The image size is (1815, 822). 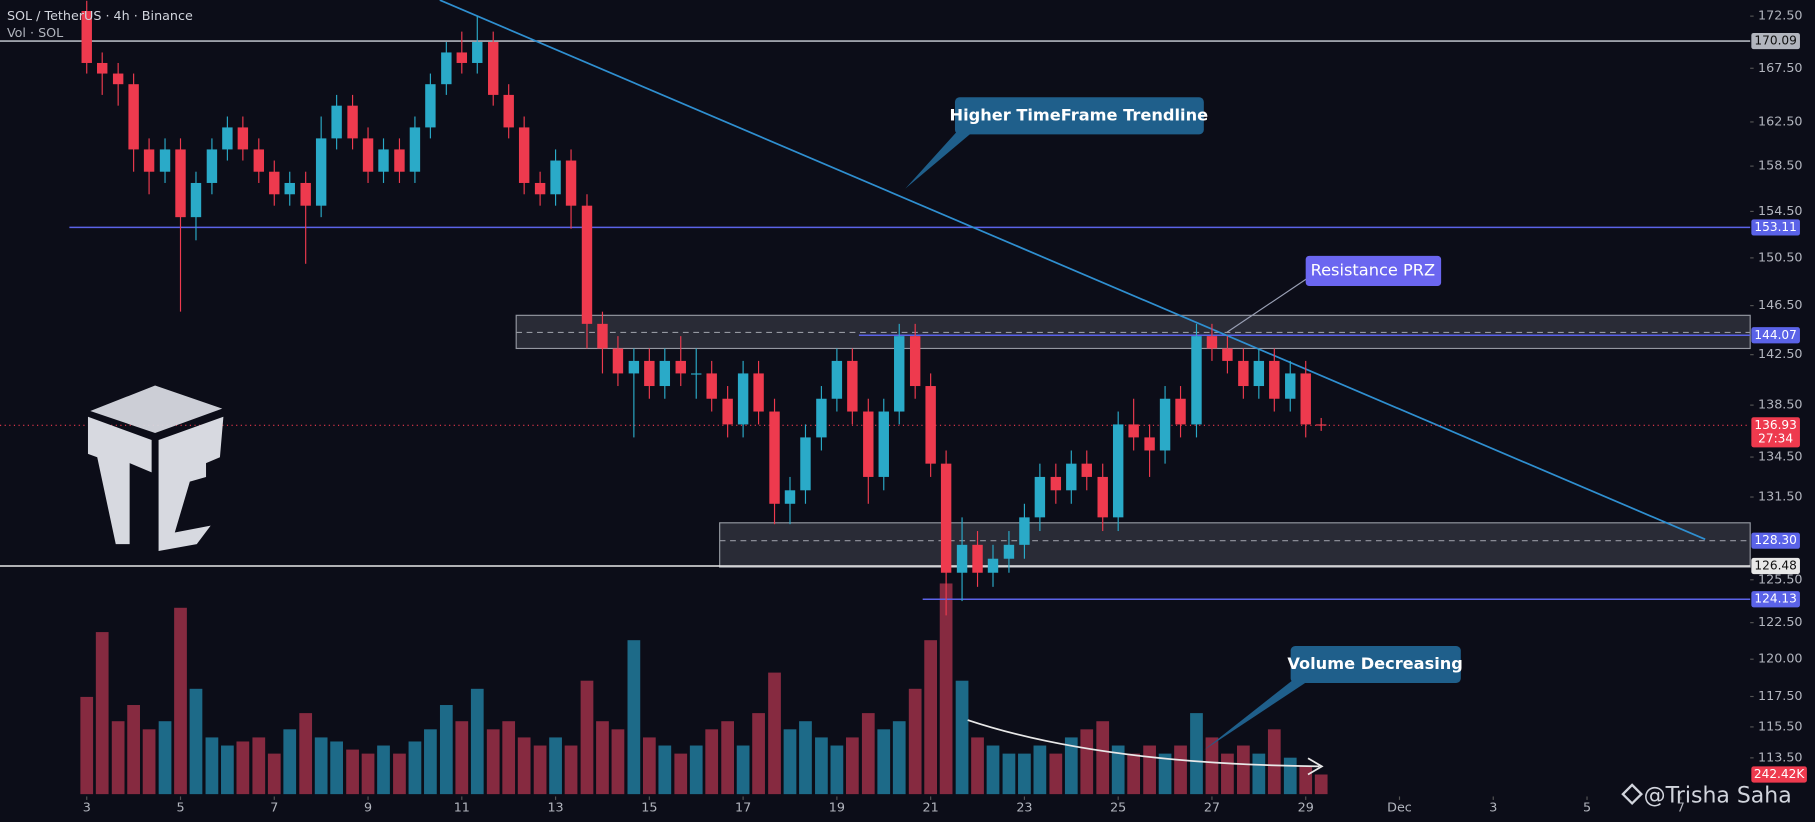 I want to click on logo, so click(x=155, y=468).